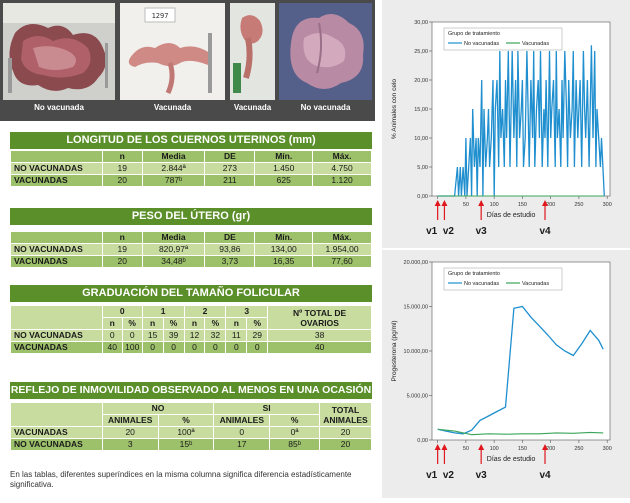  I want to click on table-header-row: 0 1 2 3 Nº TOTAL DE OVARIOS, so click(191, 317).